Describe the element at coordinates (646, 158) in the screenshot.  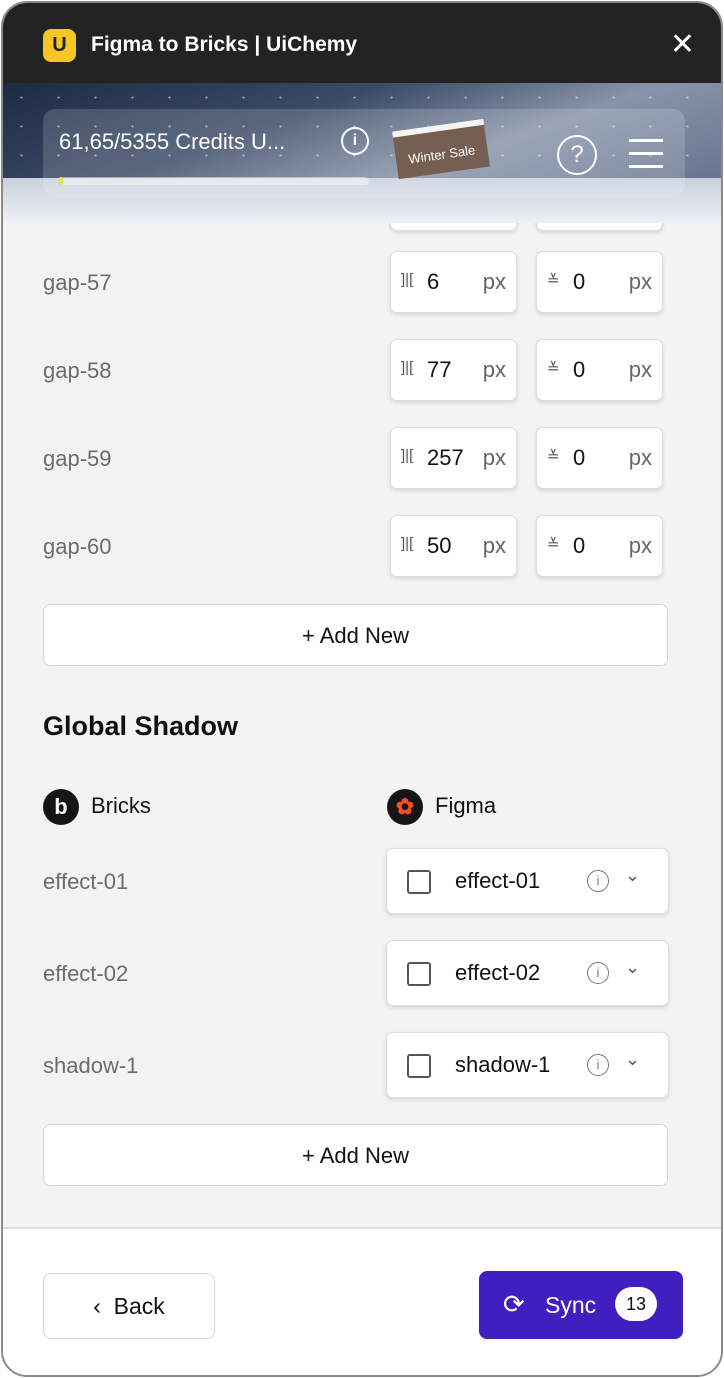
I see `hamburger-menu-icon` at that location.